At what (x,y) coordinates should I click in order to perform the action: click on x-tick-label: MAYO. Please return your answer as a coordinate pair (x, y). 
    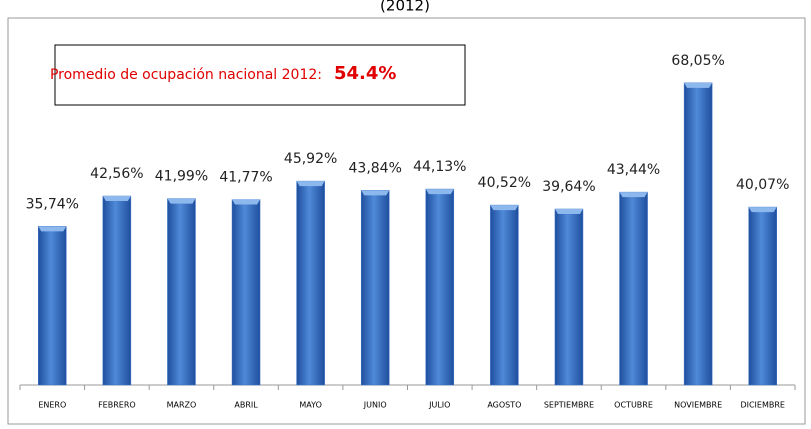
    Looking at the image, I should click on (310, 405).